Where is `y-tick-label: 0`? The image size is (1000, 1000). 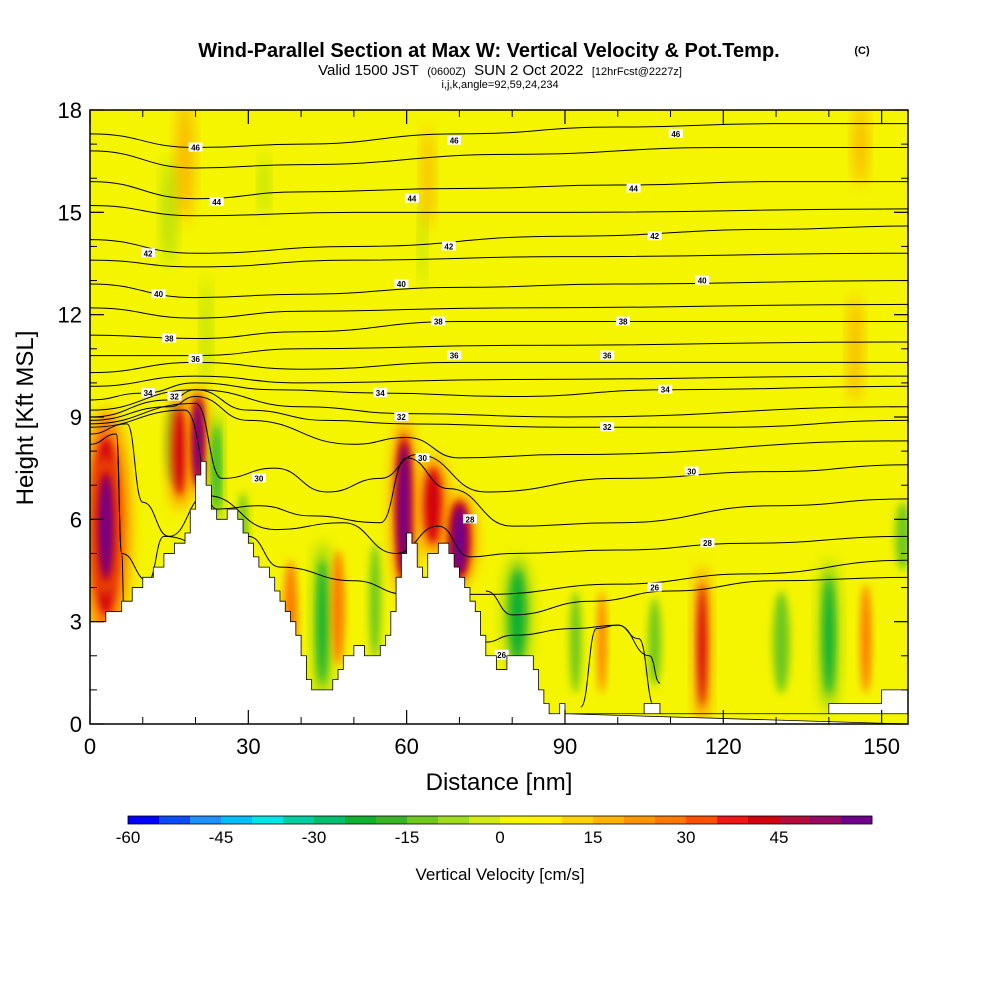 y-tick-label: 0 is located at coordinates (76, 724).